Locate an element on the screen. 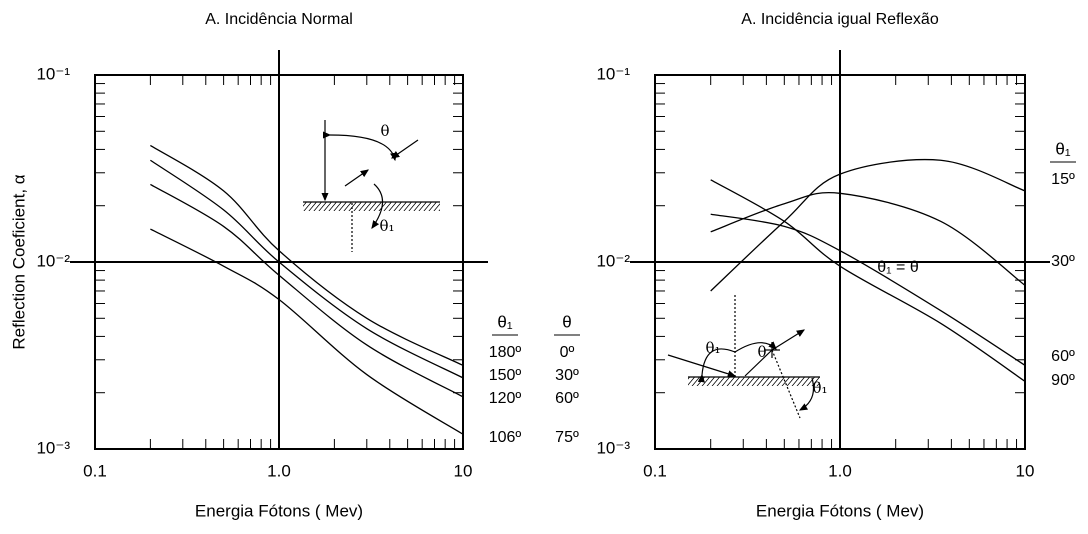  legend-label: 120º is located at coordinates (505, 398).